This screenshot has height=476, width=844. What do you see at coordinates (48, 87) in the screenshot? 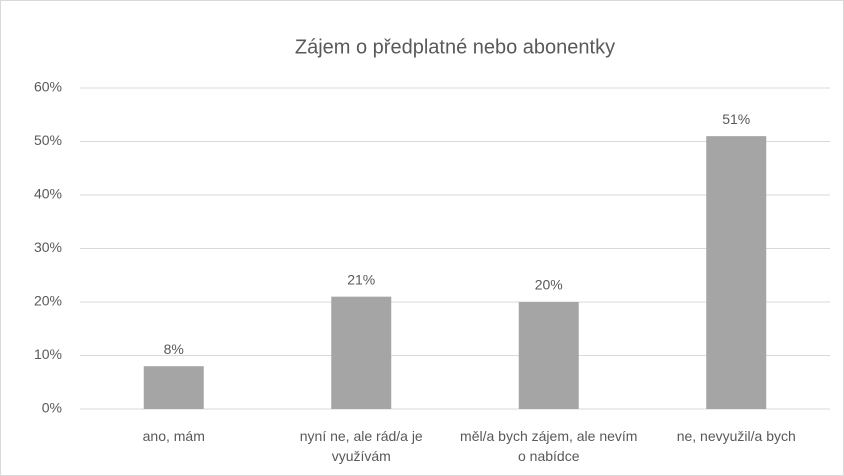
I see `y-tick-label: 60%` at bounding box center [48, 87].